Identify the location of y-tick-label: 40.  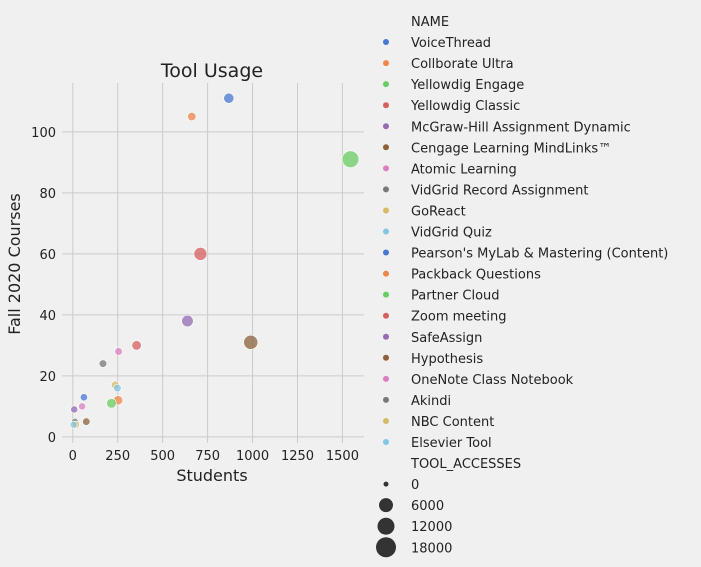
(47, 316).